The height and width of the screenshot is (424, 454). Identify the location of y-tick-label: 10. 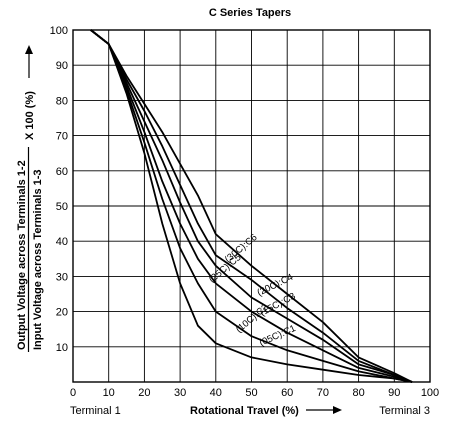
(62, 348).